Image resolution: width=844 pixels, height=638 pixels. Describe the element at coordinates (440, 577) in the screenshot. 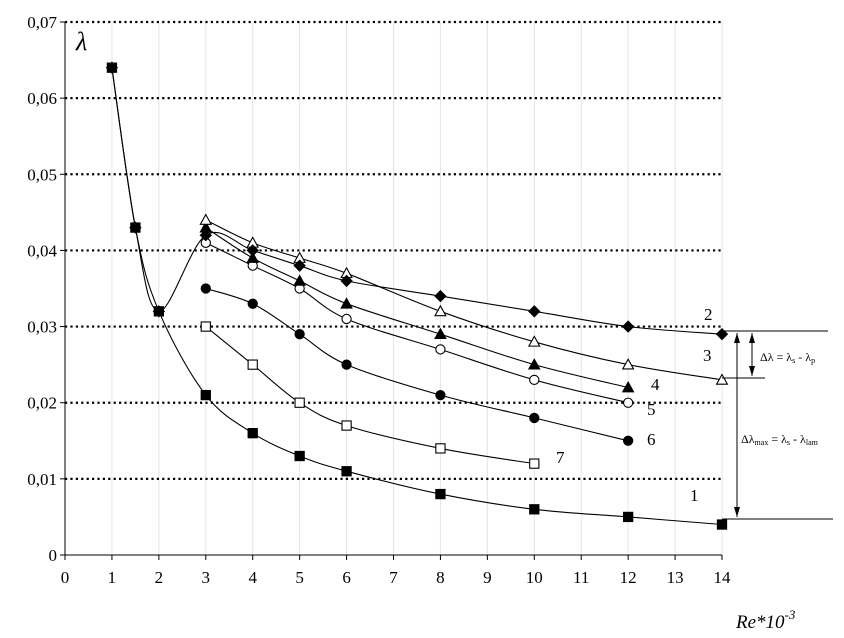

I see `x-tick-label: 8` at that location.